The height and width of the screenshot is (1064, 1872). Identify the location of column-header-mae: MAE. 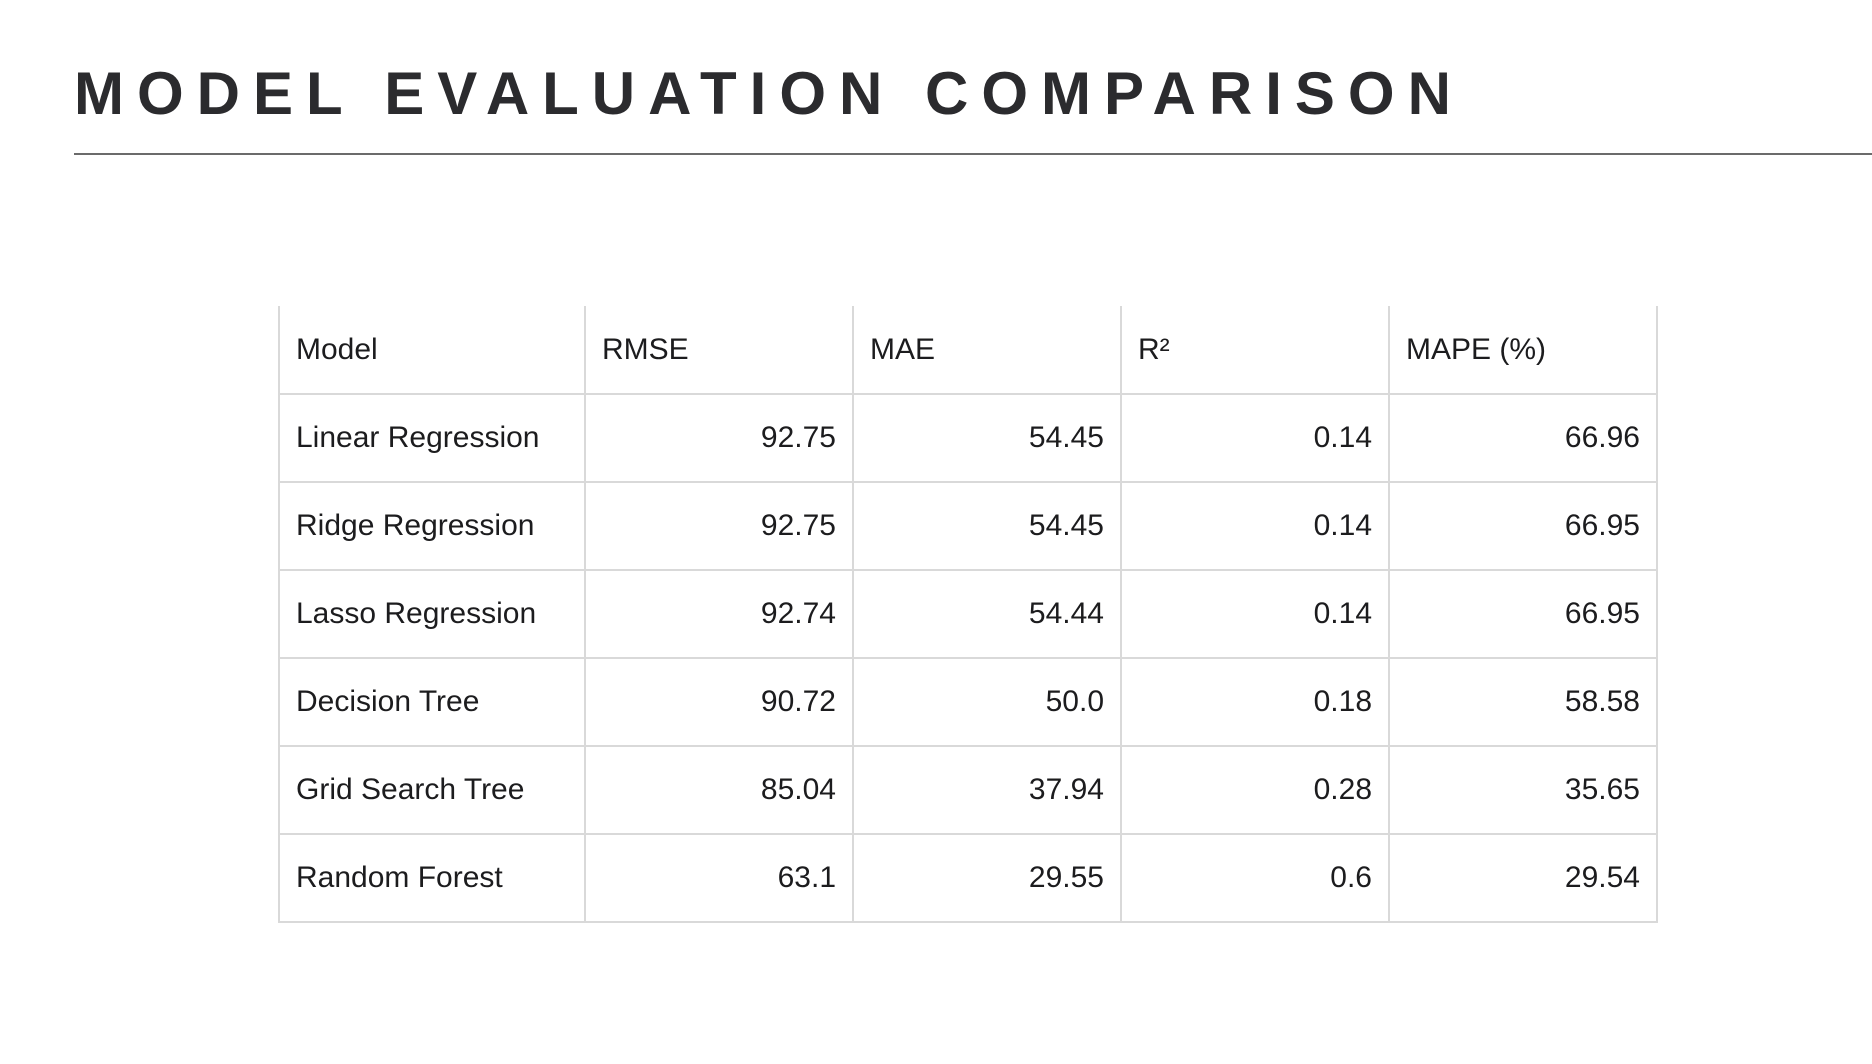
(986, 350).